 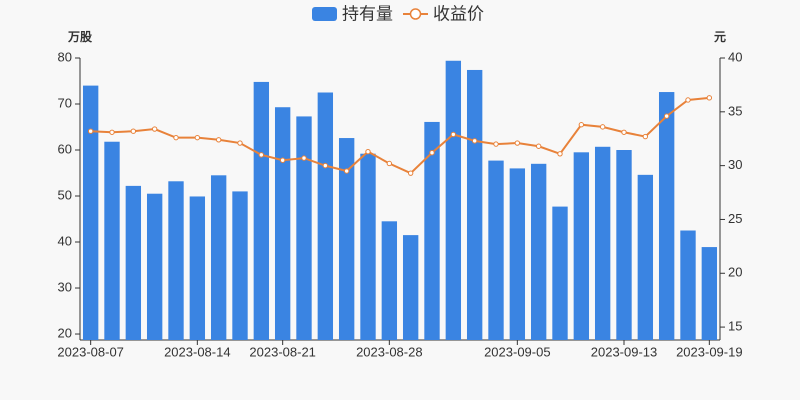 What do you see at coordinates (197, 351) in the screenshot?
I see `x-tick-label: 2023-08-14` at bounding box center [197, 351].